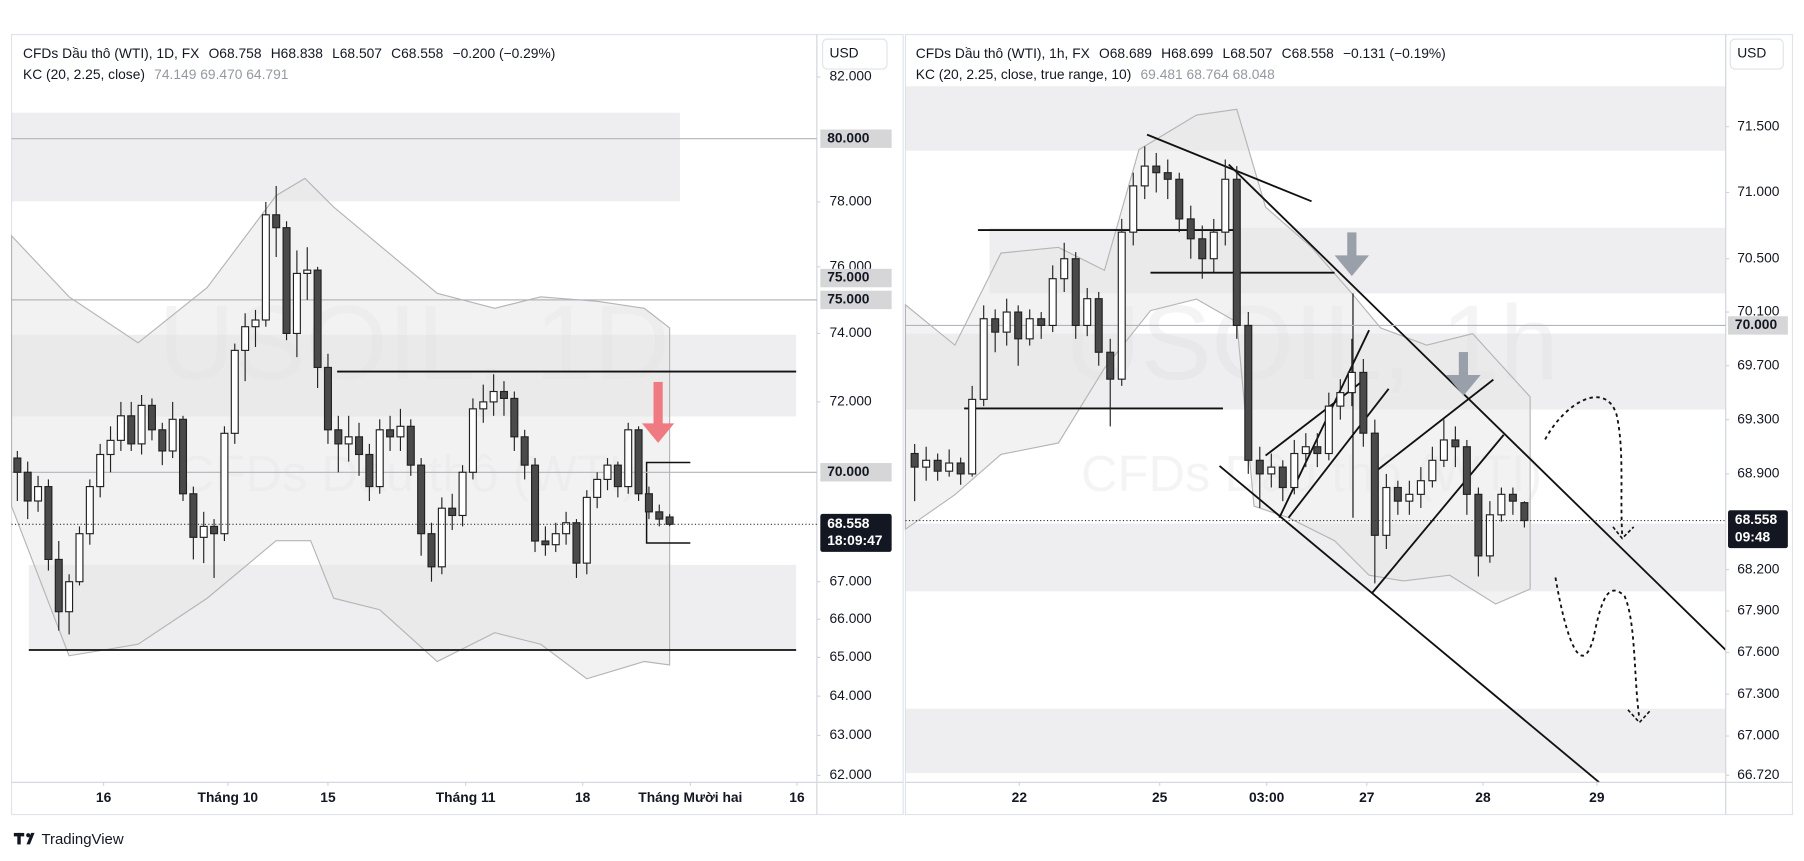  I want to click on indicator-legend: KC (20, 2.25, close) 74.149 69.470 64.791, so click(155, 73).